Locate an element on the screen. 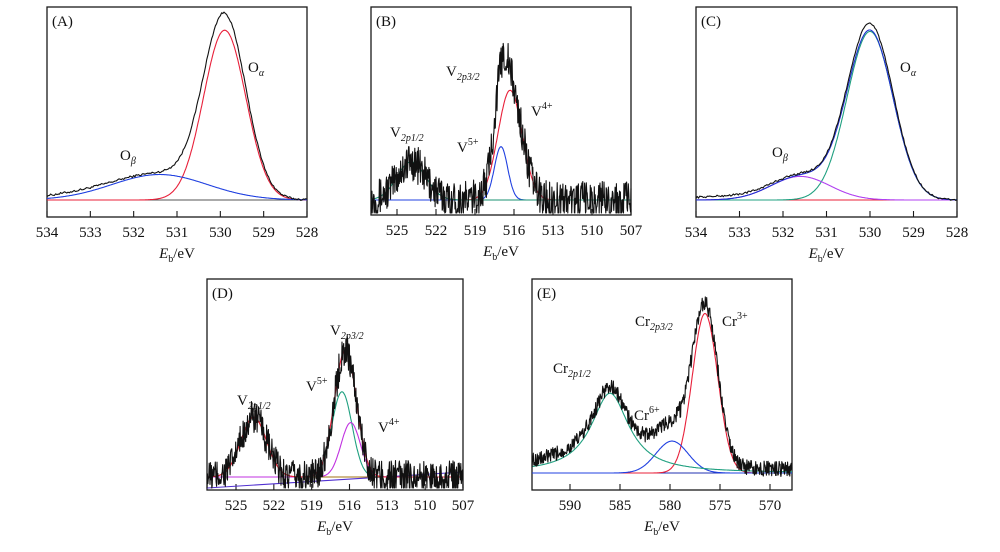  panel-label: (E) is located at coordinates (546, 294).